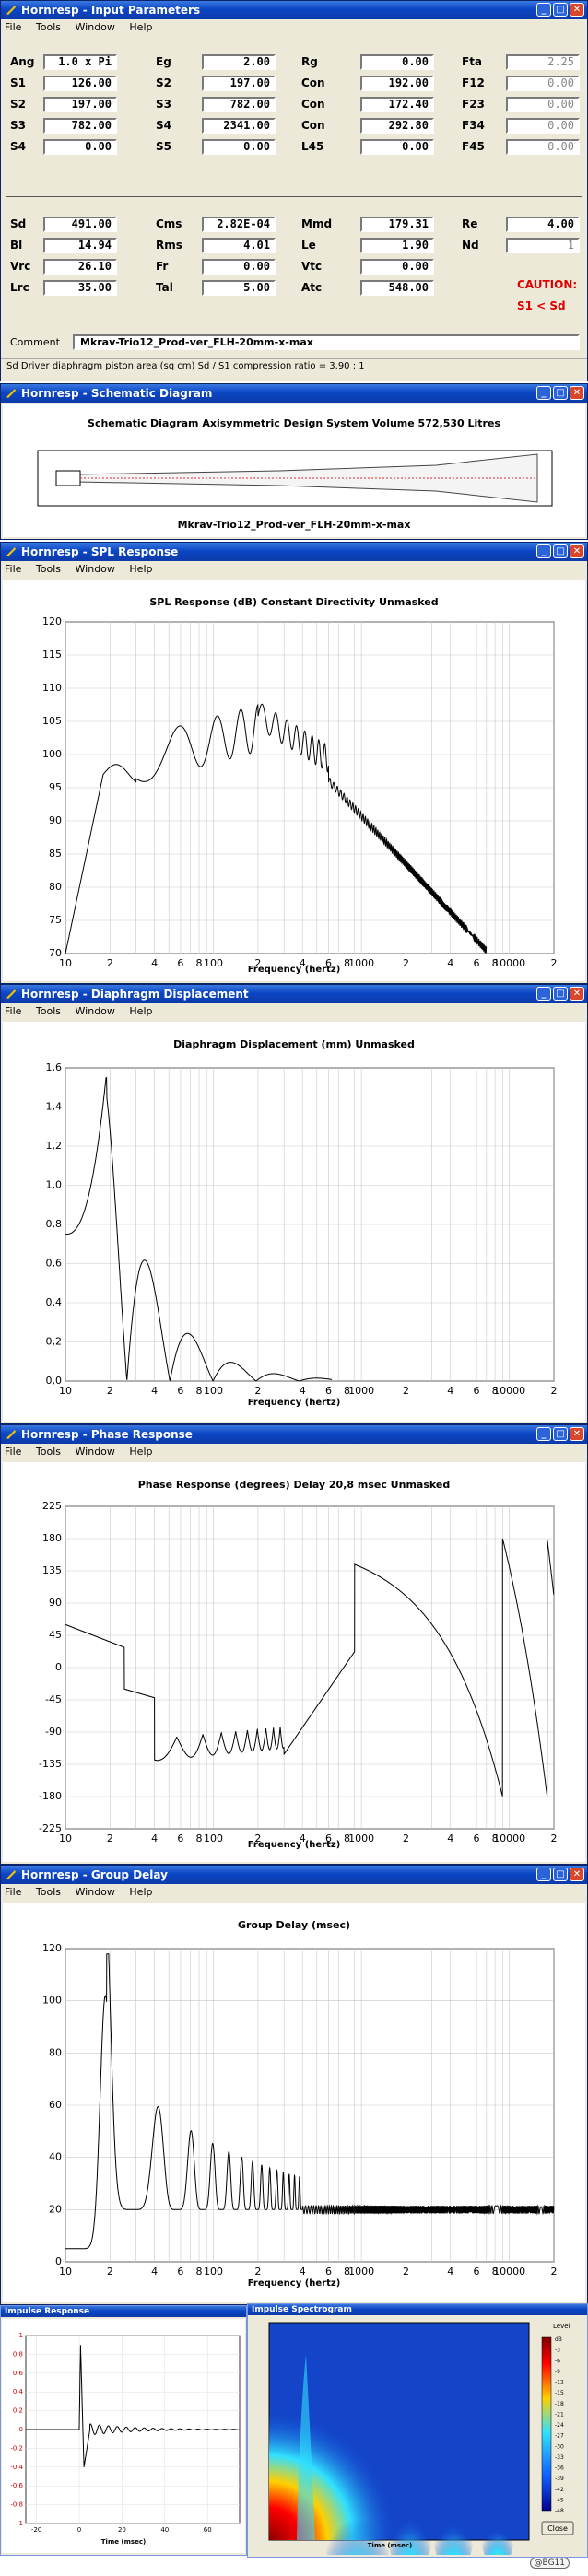 This screenshot has height=2576, width=588. Describe the element at coordinates (560, 2425) in the screenshot. I see `legend-tick-label: -24` at that location.